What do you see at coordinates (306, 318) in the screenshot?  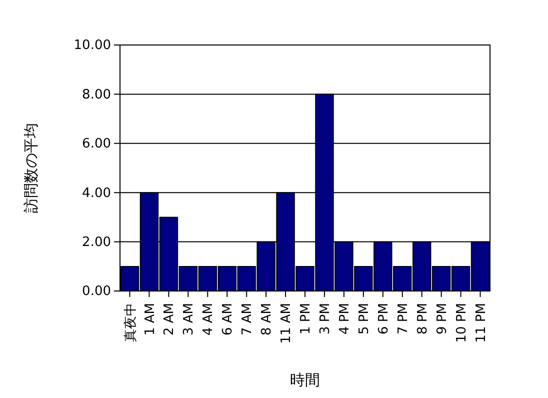 I see `x-tick-label: 1 PM` at bounding box center [306, 318].